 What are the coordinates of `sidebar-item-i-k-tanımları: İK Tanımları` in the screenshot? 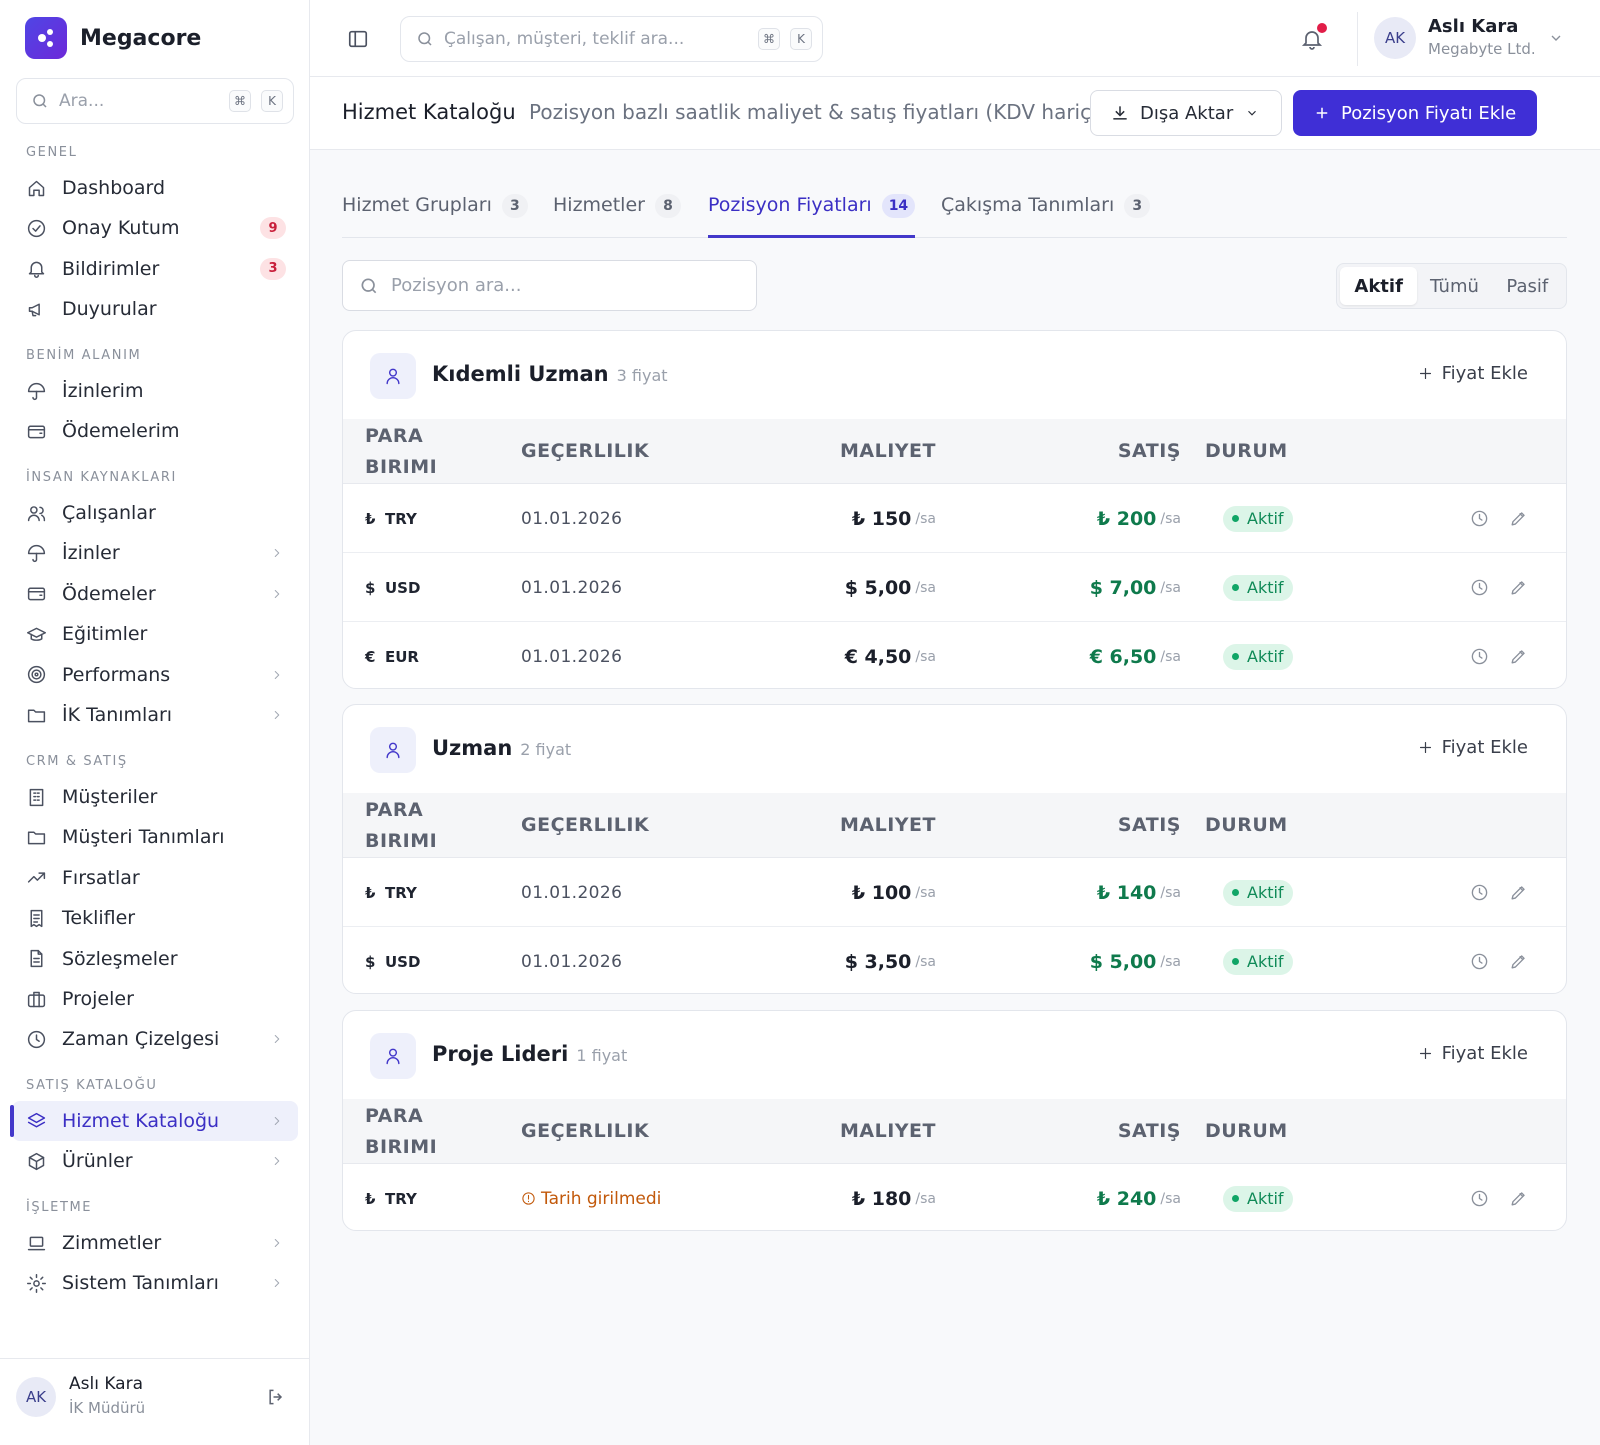 It's located at (155, 715).